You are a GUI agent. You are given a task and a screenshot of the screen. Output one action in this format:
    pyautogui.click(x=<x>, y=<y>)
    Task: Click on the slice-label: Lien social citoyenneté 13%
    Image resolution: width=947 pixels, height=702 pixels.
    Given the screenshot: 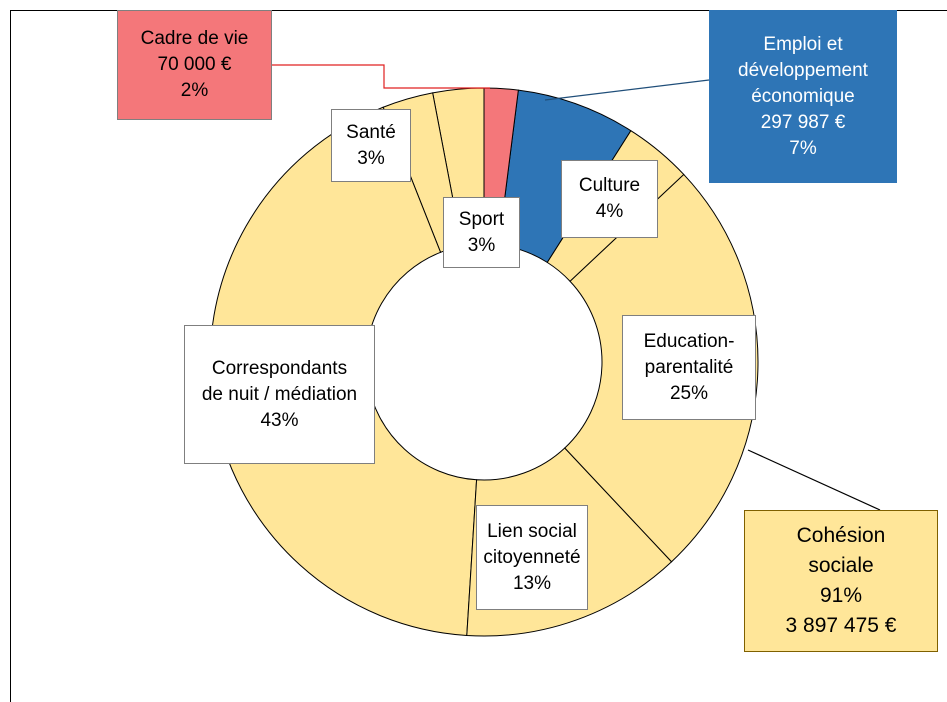 What is the action you would take?
    pyautogui.click(x=532, y=557)
    